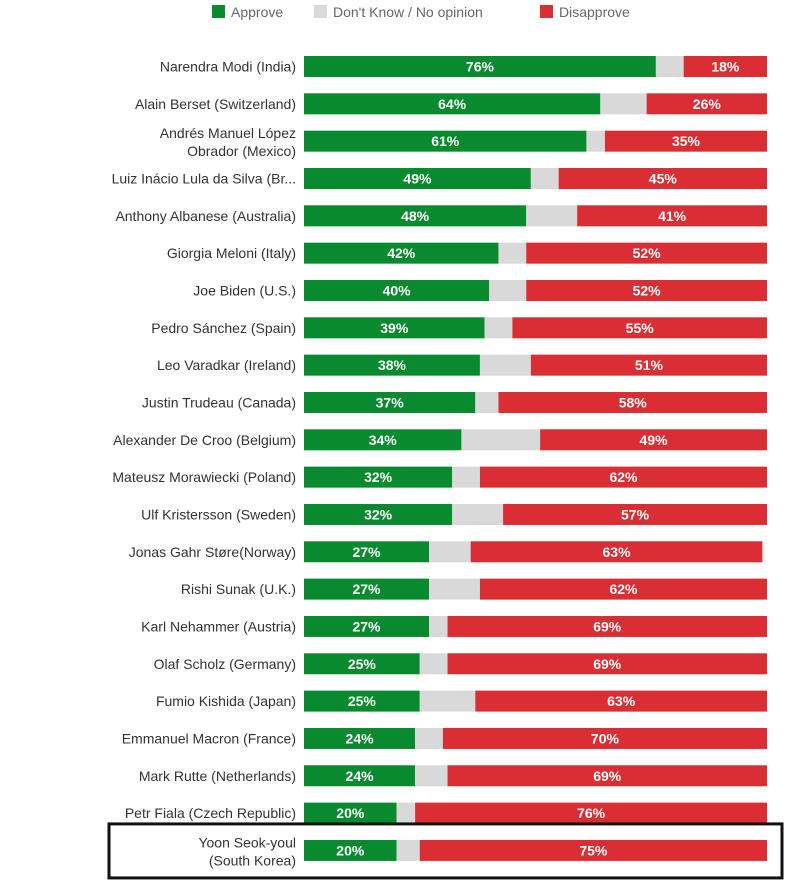  I want to click on highlight-box, so click(445, 851).